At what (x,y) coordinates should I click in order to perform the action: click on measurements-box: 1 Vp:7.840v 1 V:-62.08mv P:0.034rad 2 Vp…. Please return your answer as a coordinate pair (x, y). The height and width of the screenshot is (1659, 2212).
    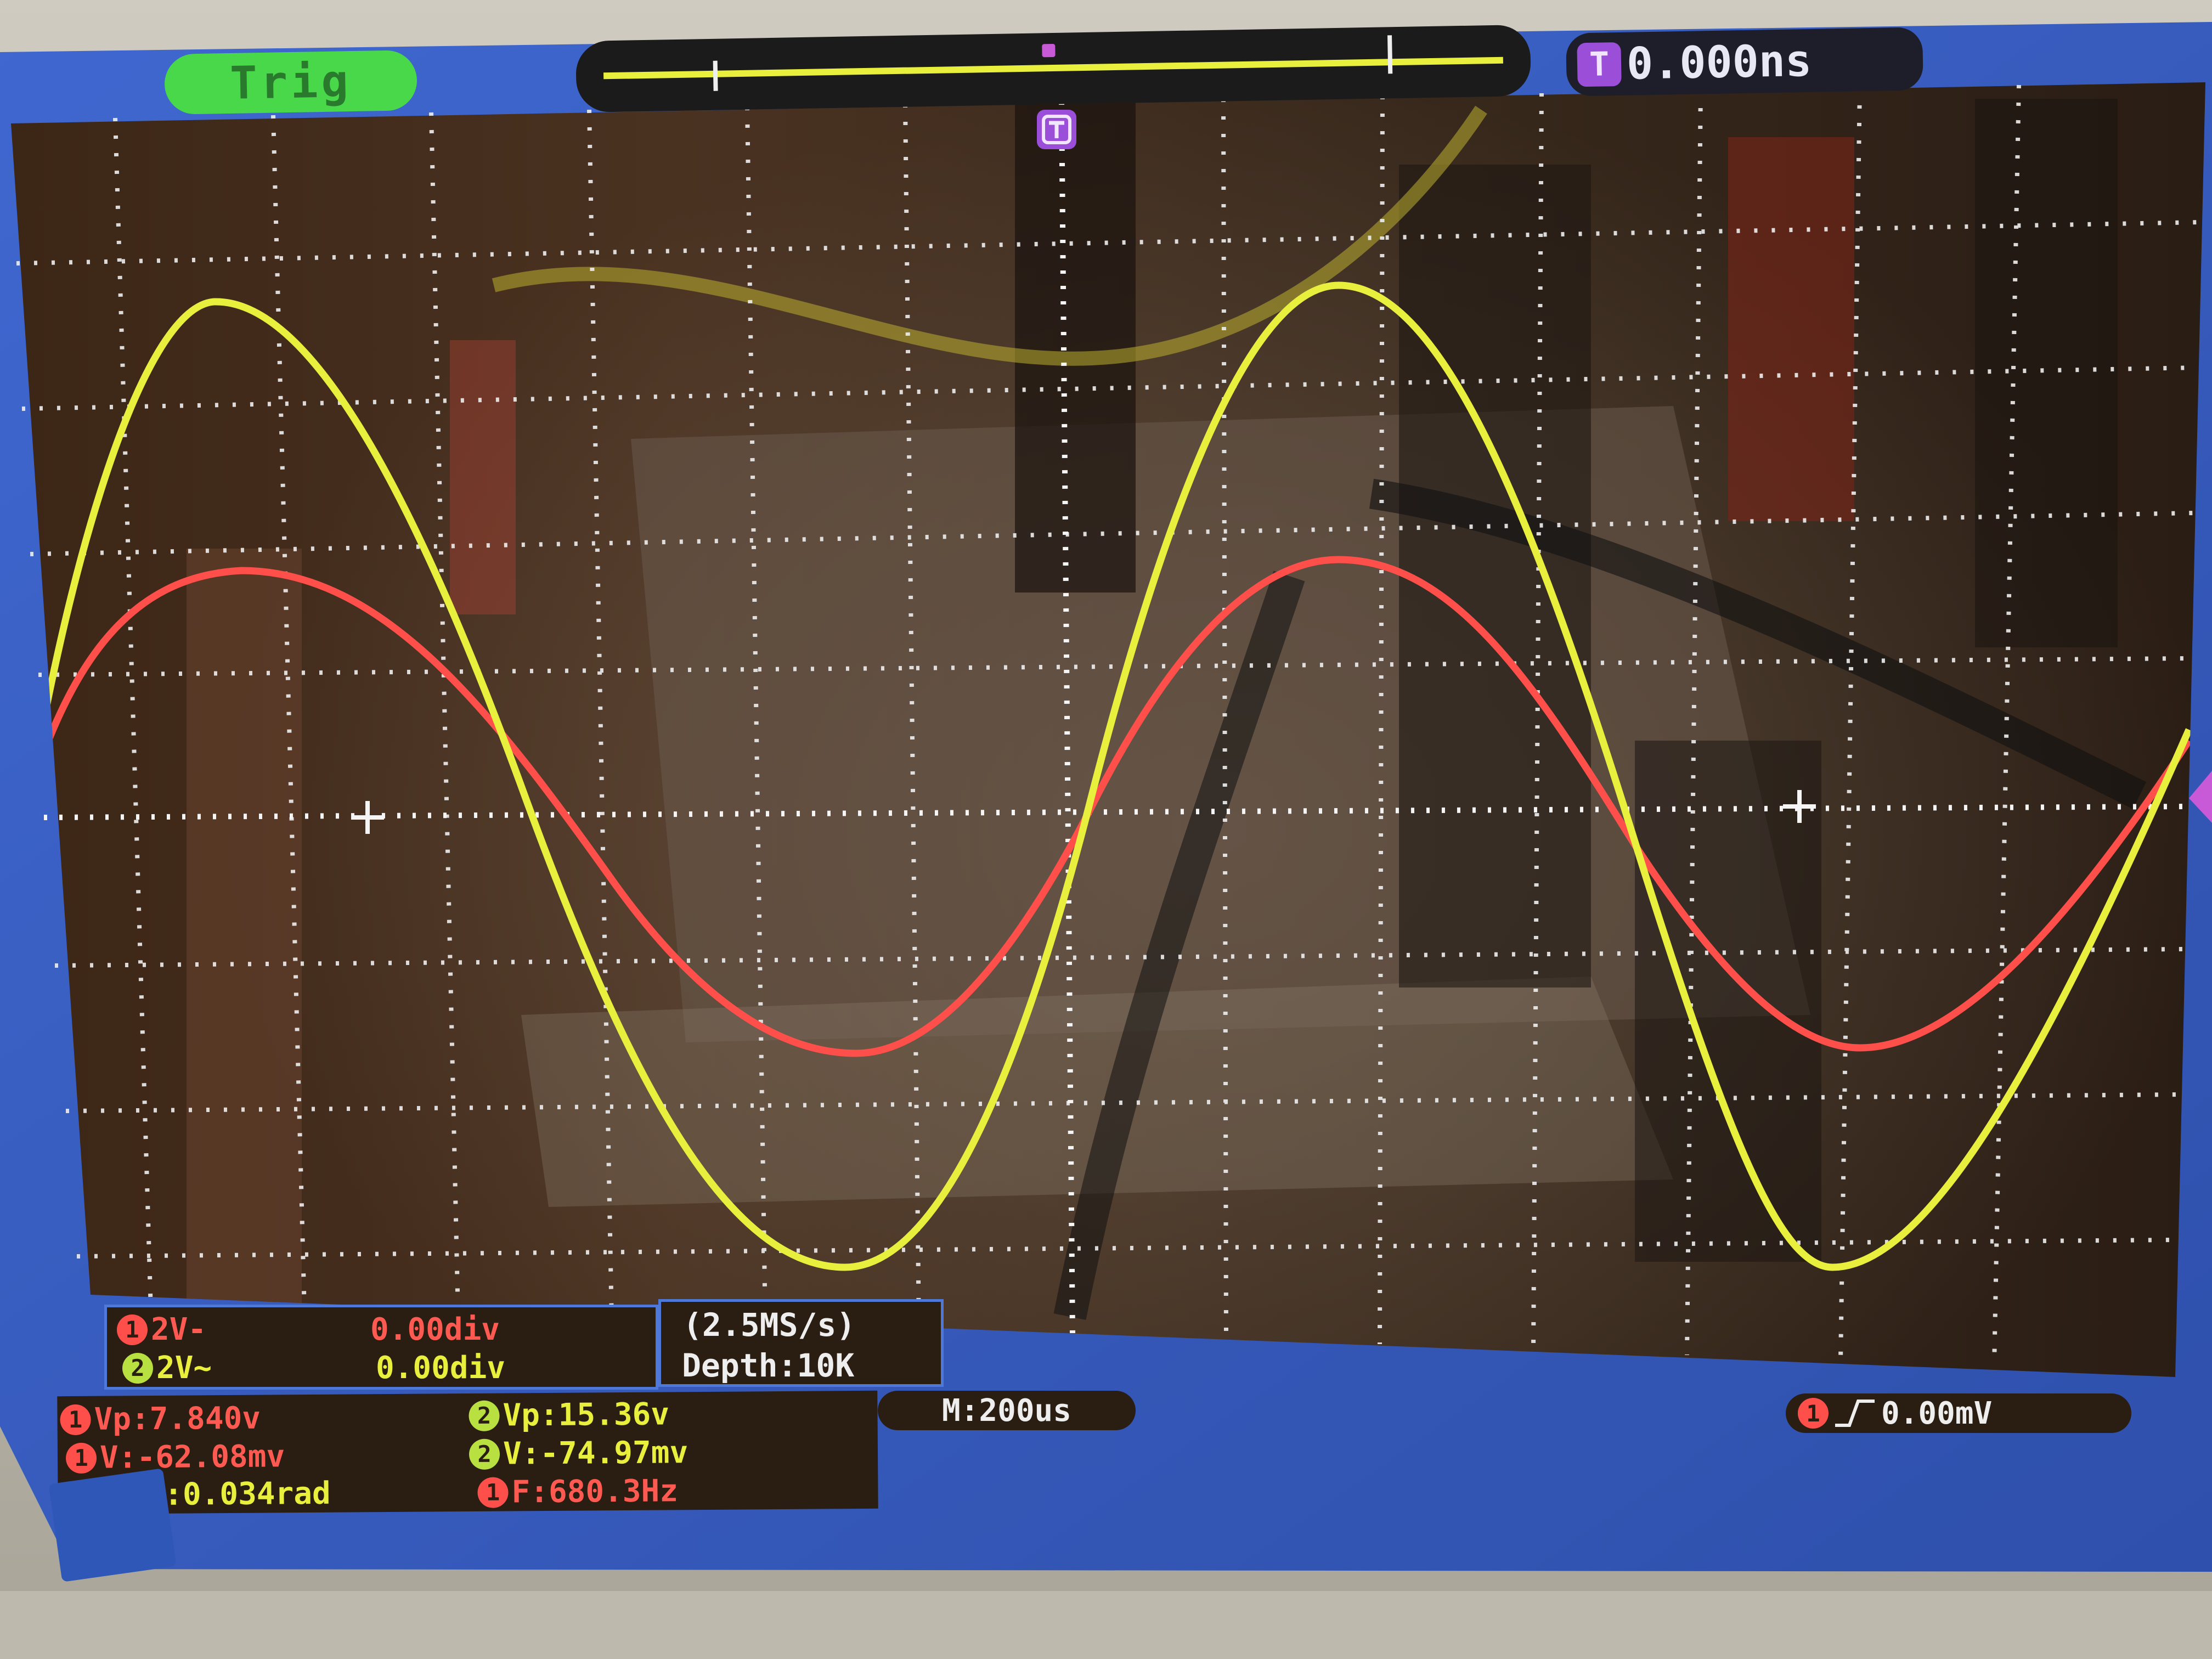
    Looking at the image, I should click on (467, 1452).